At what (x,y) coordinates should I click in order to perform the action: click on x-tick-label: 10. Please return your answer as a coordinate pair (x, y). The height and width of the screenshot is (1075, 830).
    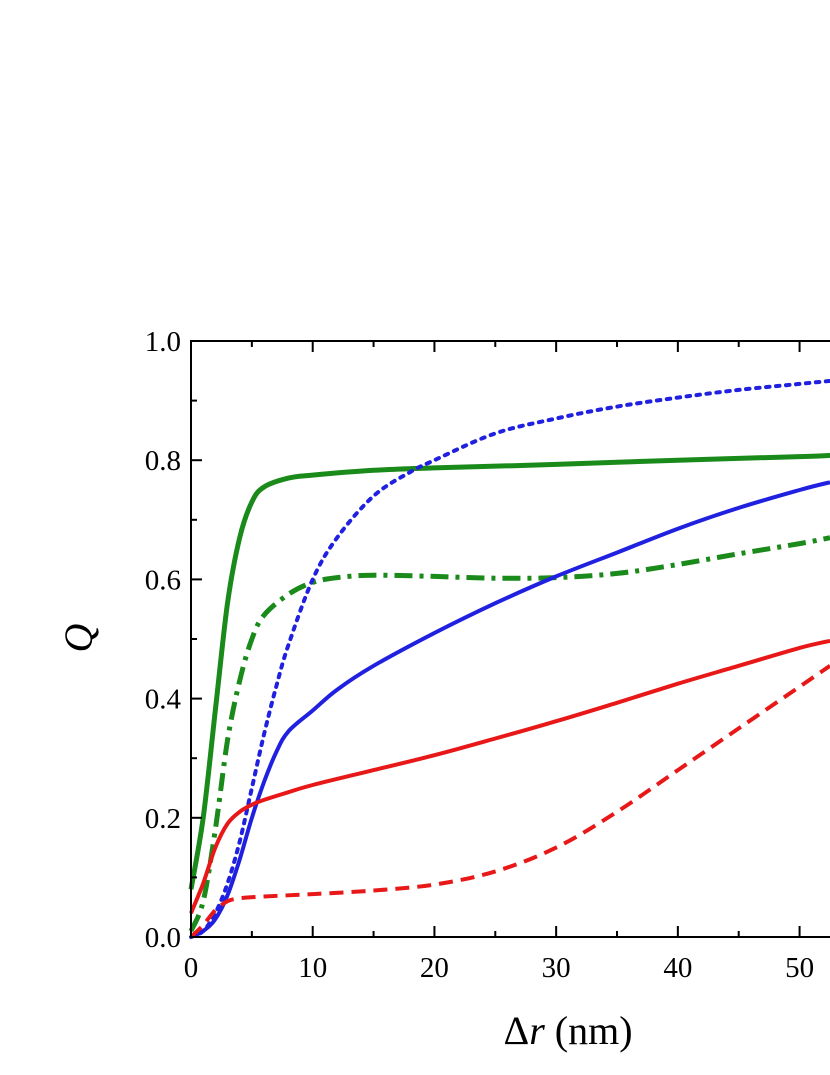
    Looking at the image, I should click on (312, 968).